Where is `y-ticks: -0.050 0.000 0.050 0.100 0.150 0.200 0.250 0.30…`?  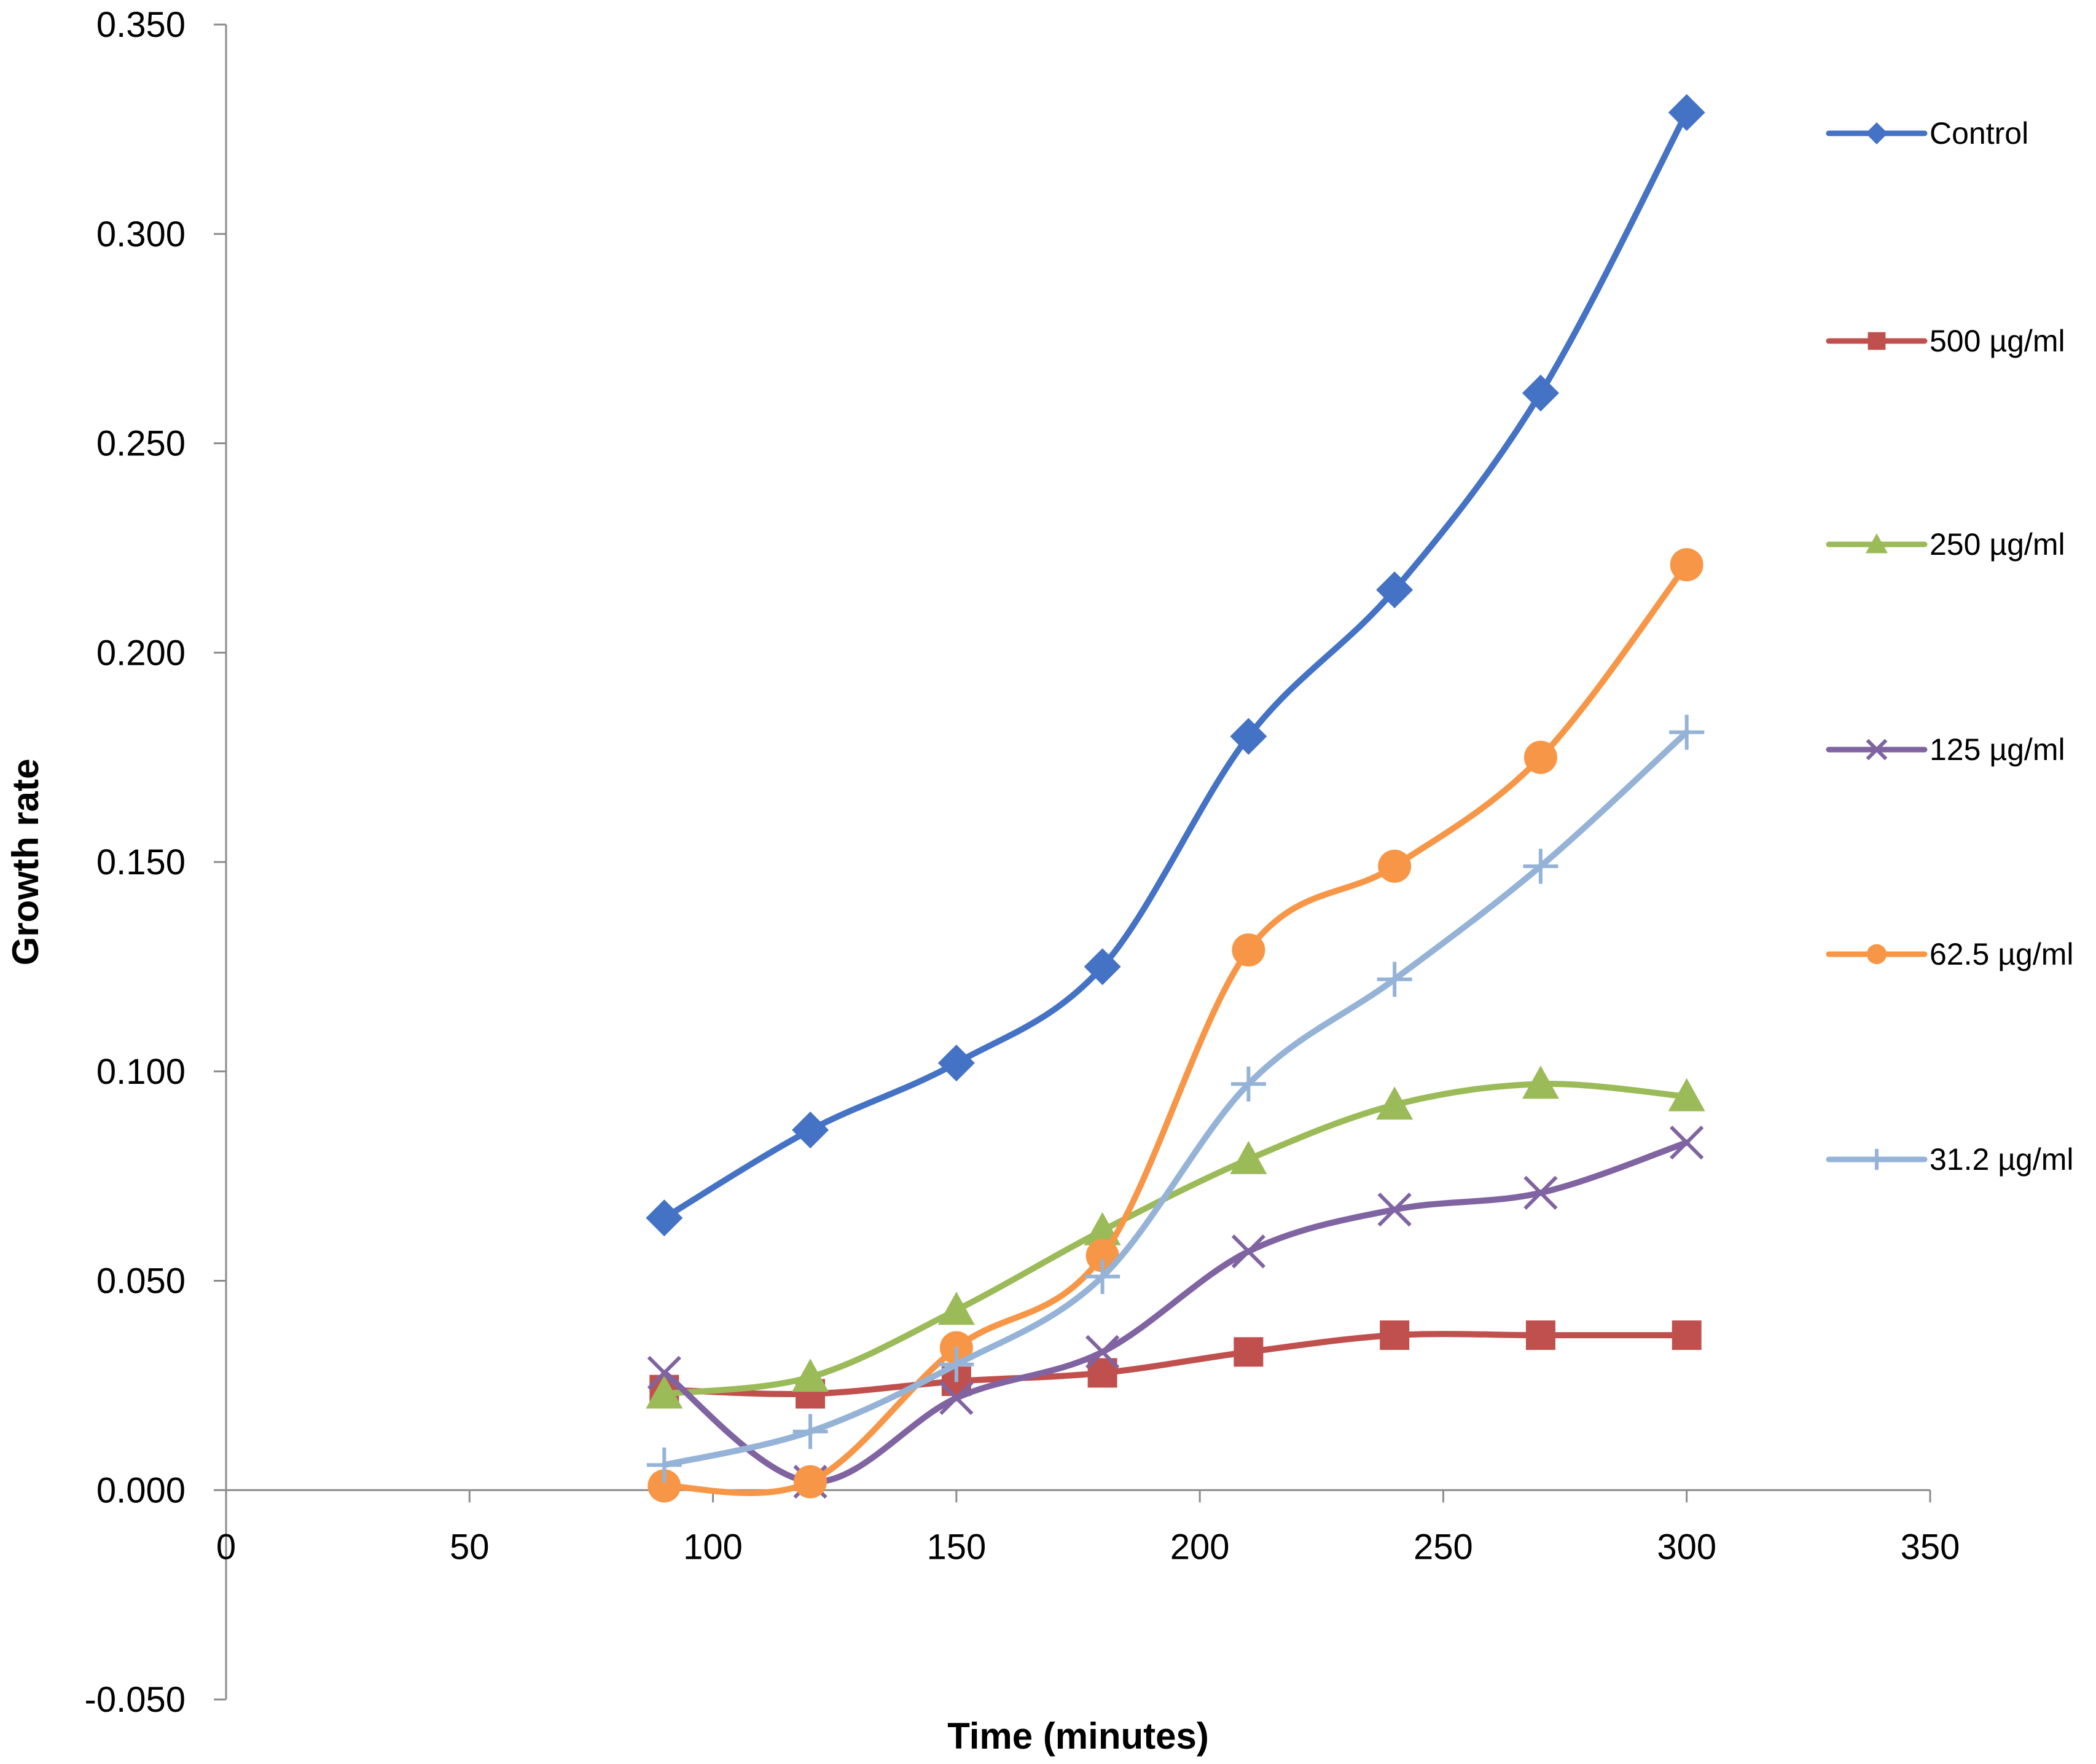 y-ticks: -0.050 0.000 0.050 0.100 0.150 0.200 0.250 0.30… is located at coordinates (155, 863).